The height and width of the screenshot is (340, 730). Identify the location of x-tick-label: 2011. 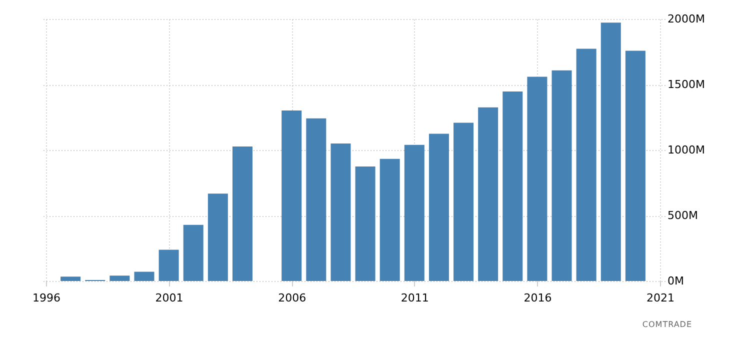
(414, 298).